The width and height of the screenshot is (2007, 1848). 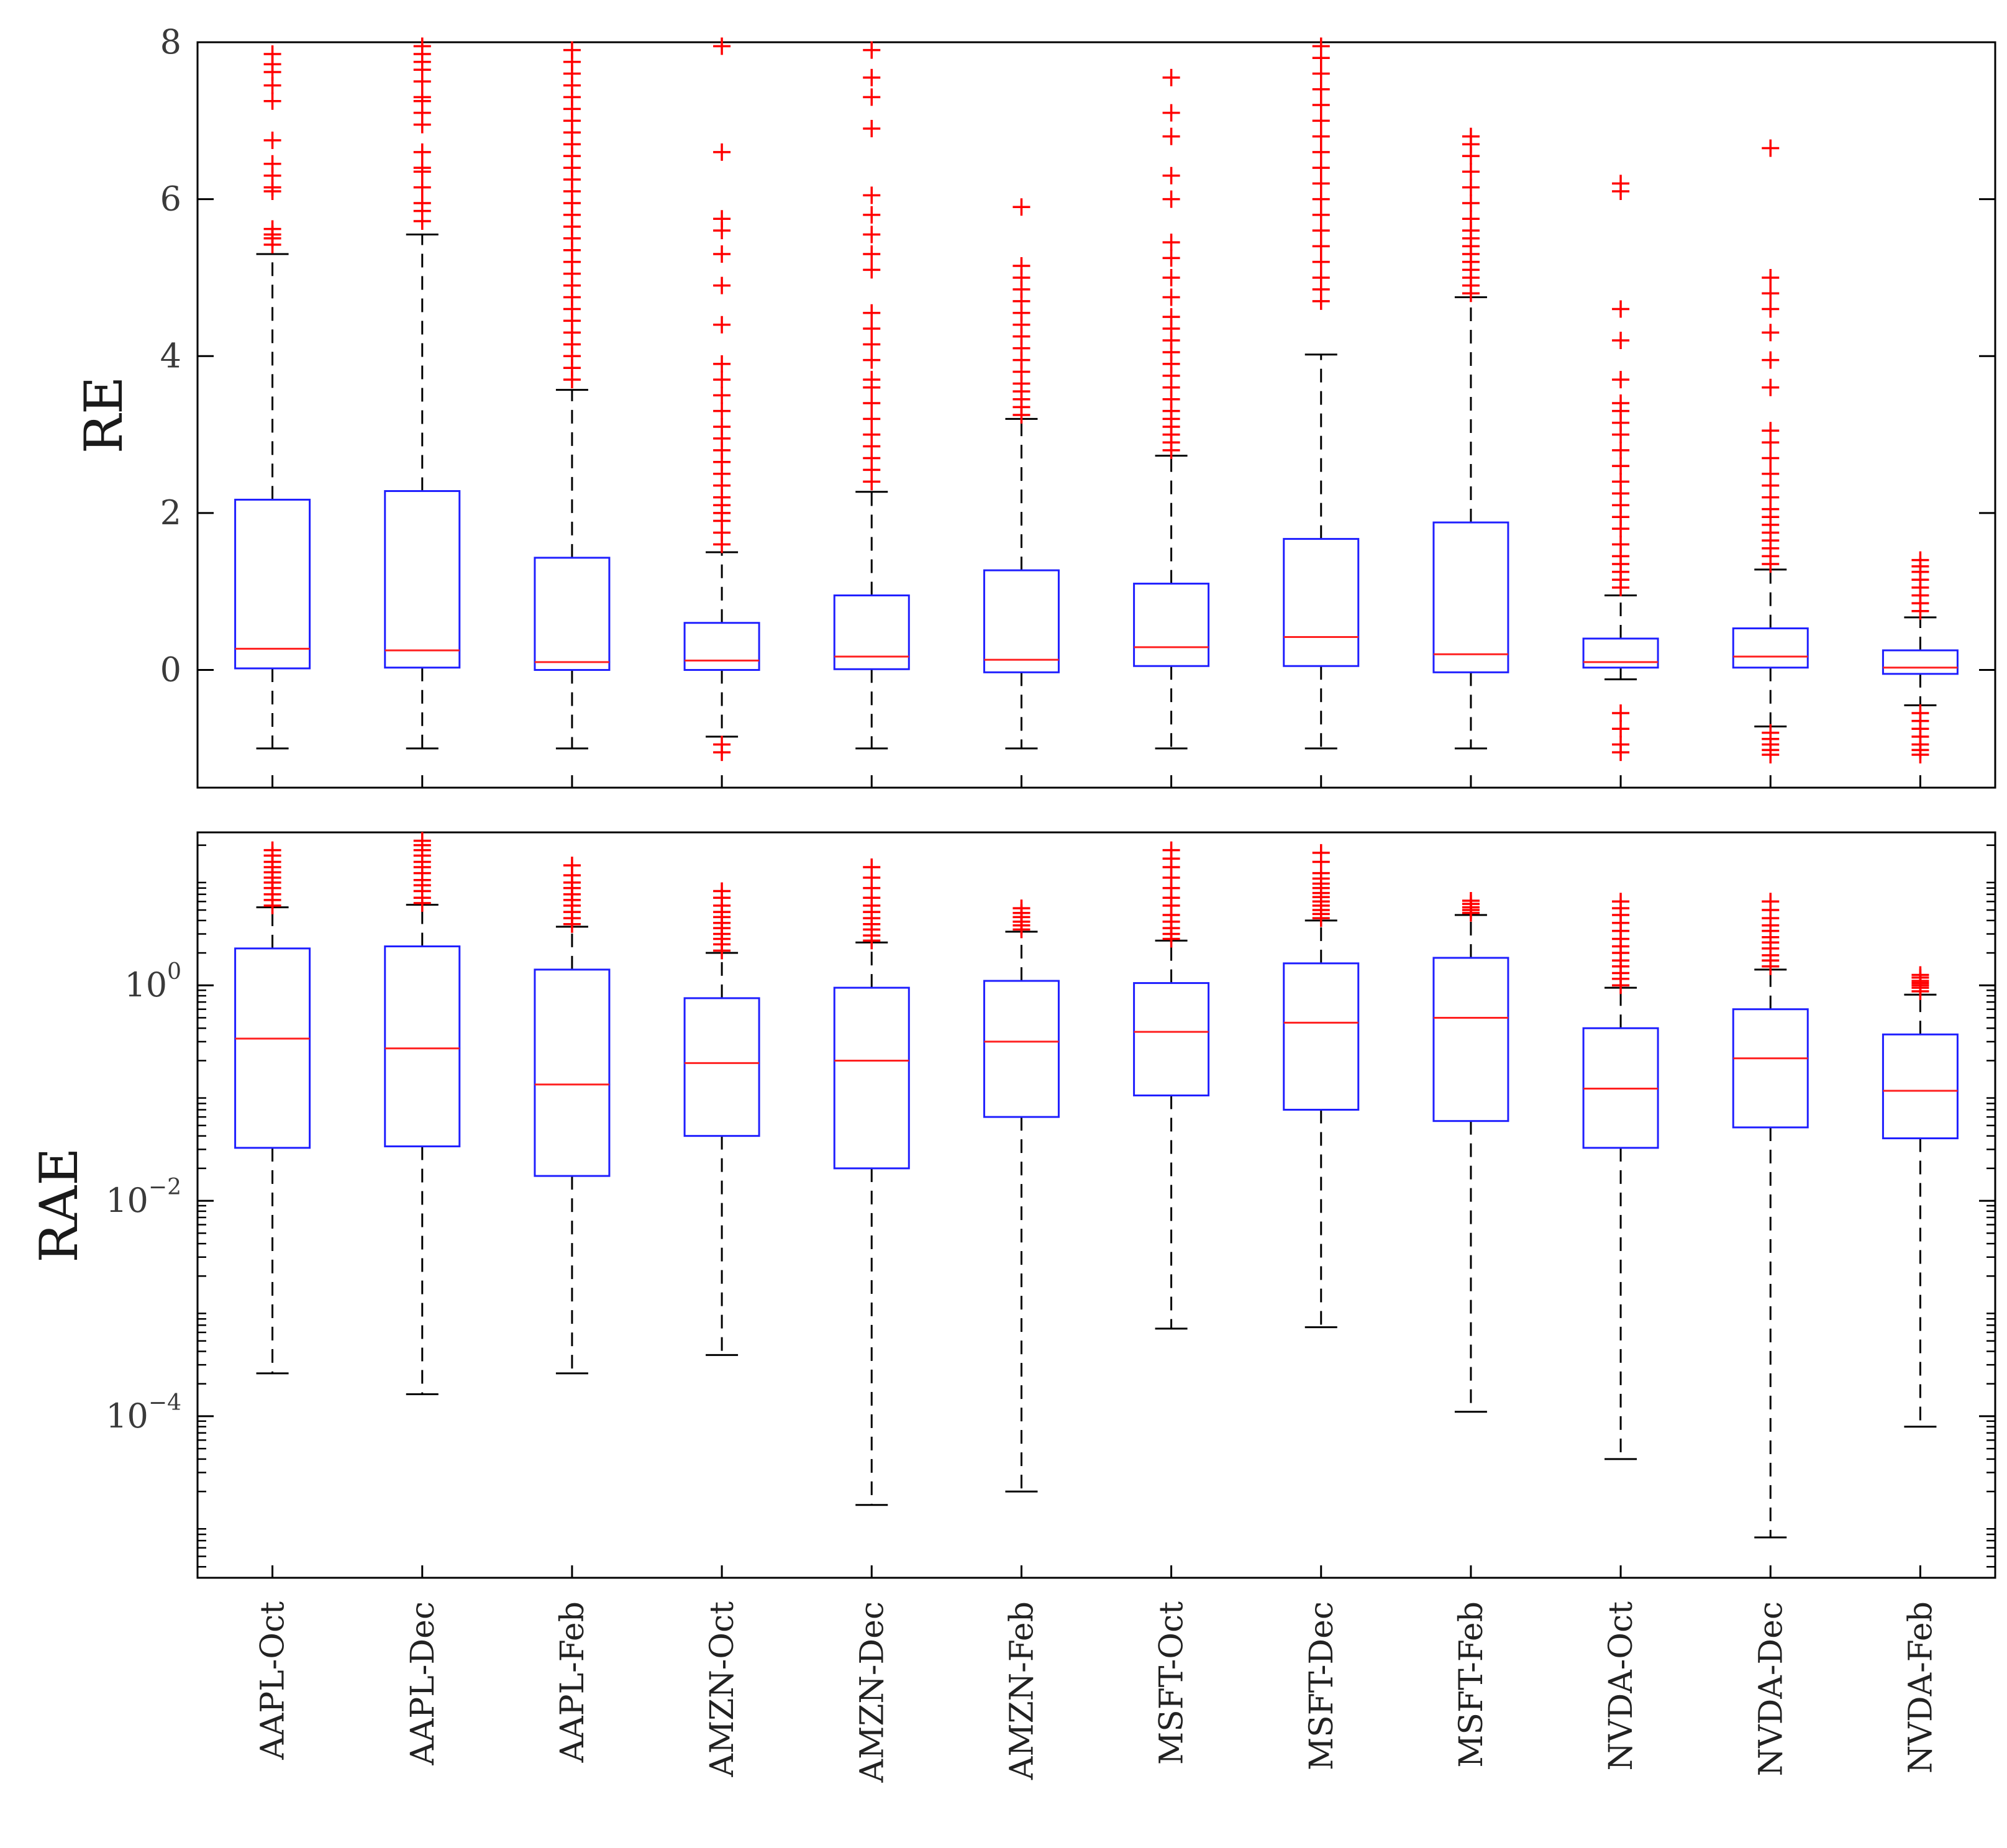 I want to click on x-tick-label: NVDA-Feb, so click(x=1920, y=1687).